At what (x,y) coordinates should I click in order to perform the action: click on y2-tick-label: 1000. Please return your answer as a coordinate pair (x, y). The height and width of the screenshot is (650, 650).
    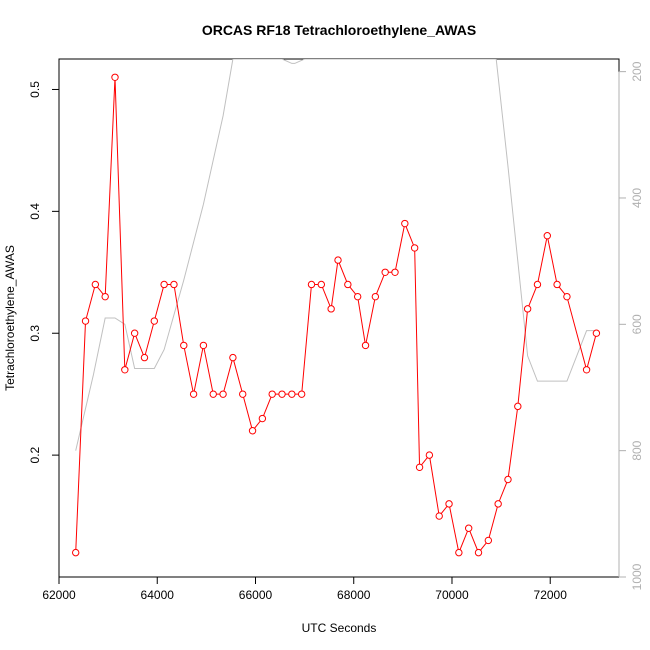
    Looking at the image, I should click on (637, 576).